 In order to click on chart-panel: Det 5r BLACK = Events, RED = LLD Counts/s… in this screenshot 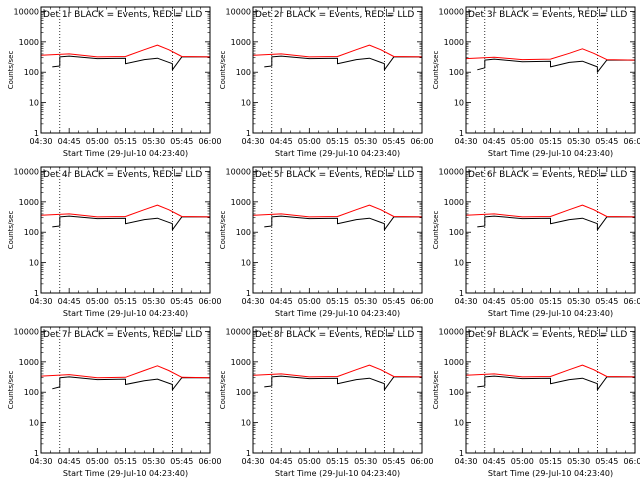, I will do `click(326, 242)`.